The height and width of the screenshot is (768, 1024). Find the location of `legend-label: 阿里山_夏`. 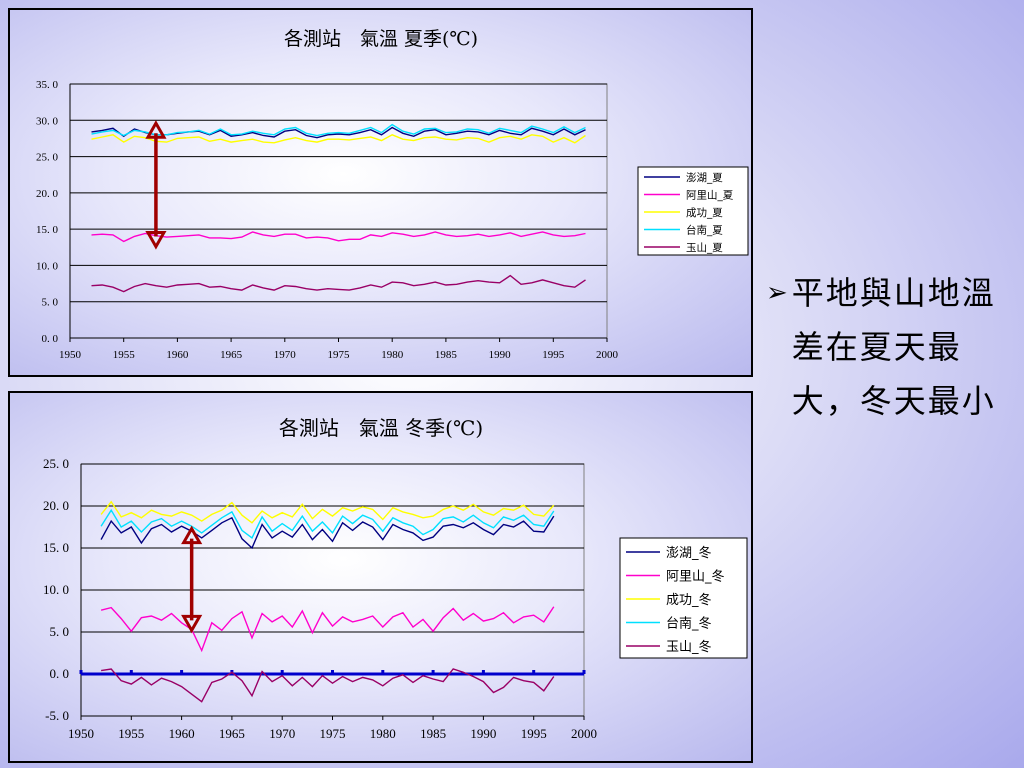

legend-label: 阿里山_夏 is located at coordinates (710, 195).